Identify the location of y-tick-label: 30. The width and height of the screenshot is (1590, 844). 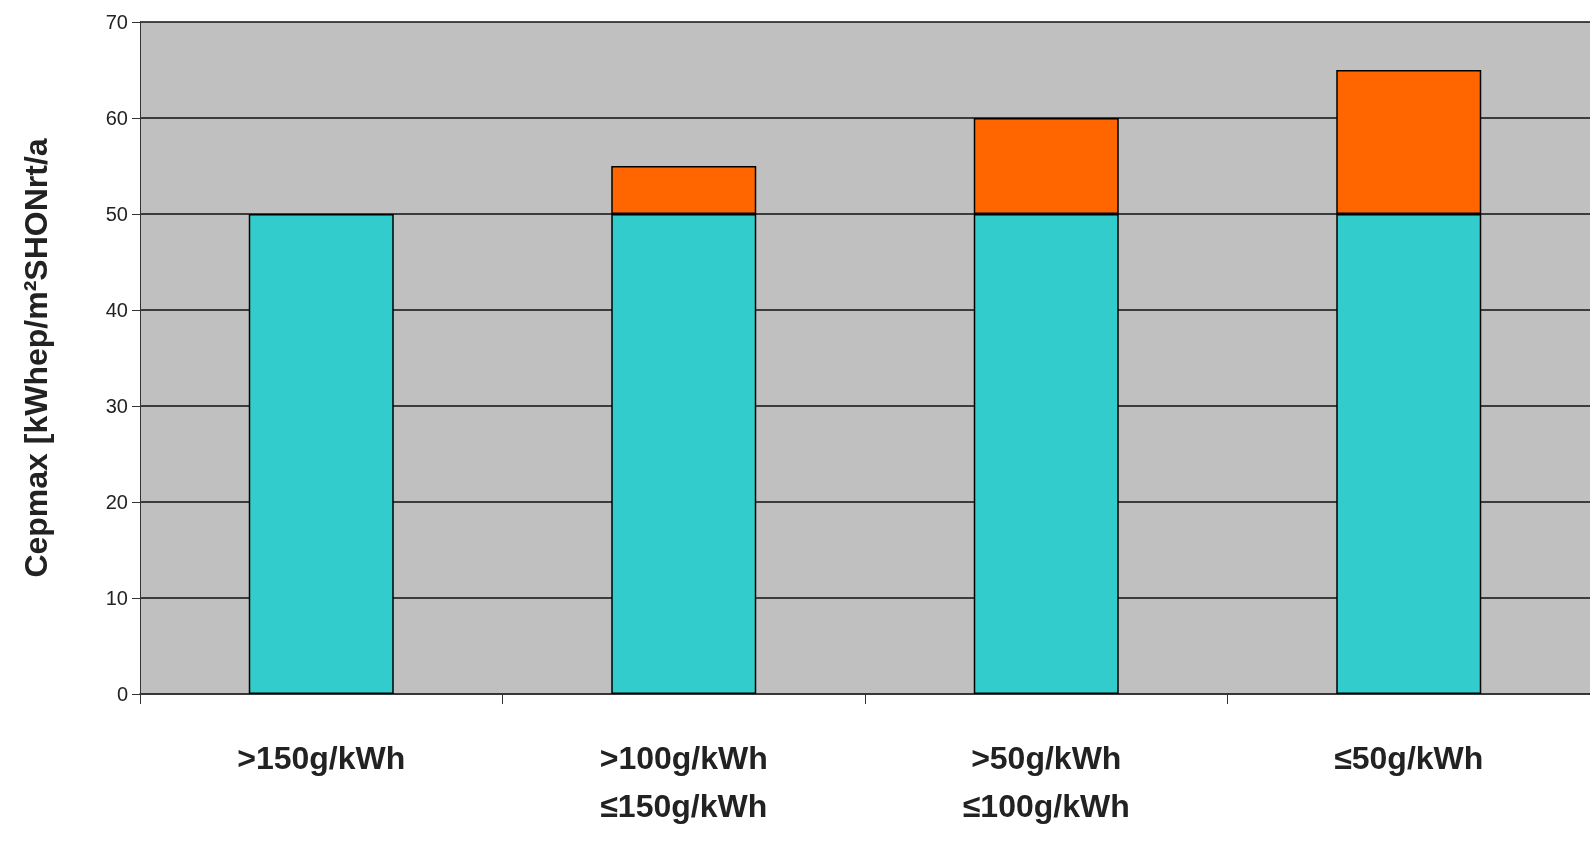
(116, 406).